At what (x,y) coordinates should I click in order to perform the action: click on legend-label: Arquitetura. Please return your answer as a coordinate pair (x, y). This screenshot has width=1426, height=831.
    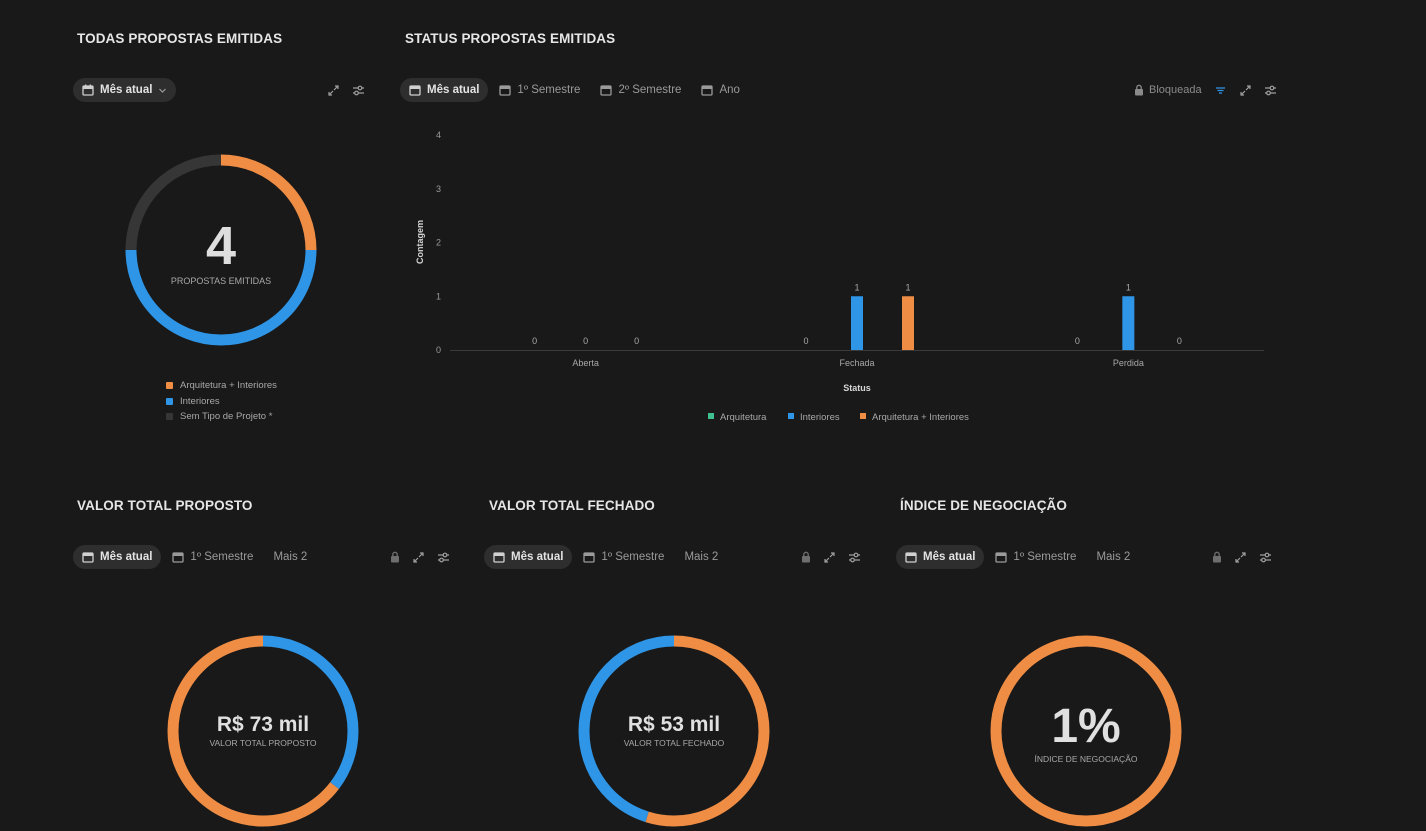
    Looking at the image, I should click on (743, 417).